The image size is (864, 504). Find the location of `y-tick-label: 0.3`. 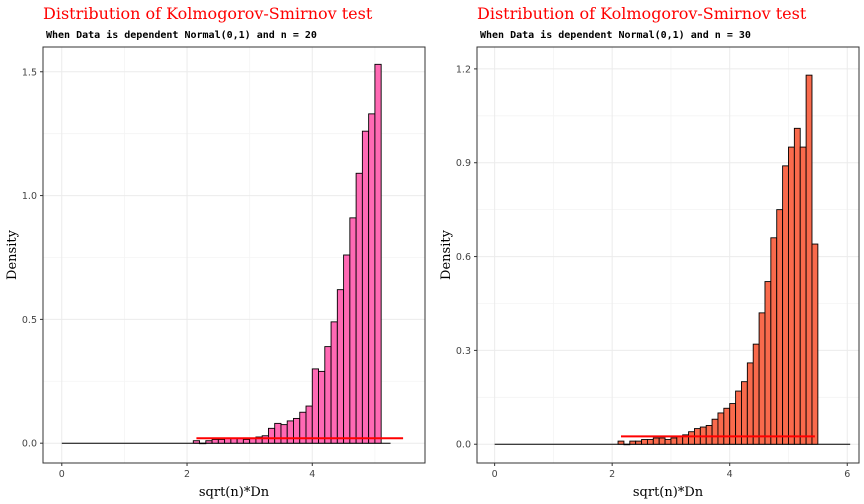

y-tick-label: 0.3 is located at coordinates (463, 351).